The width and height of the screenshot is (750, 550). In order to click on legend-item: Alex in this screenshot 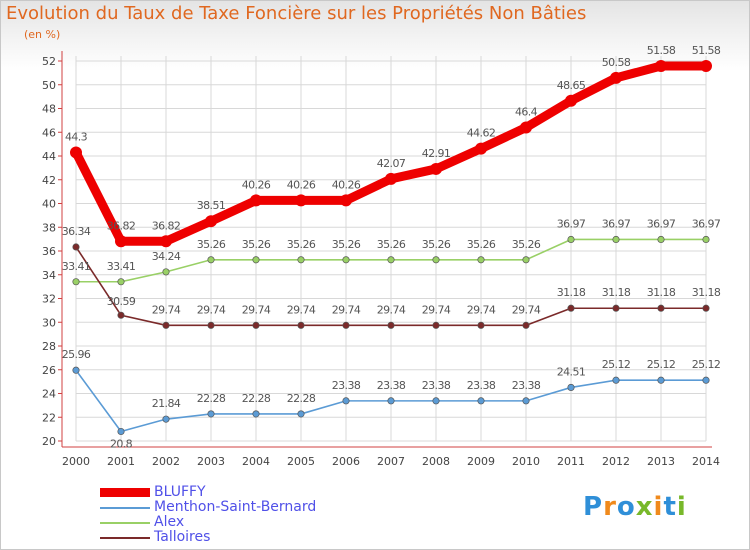, I will do `click(142, 522)`.